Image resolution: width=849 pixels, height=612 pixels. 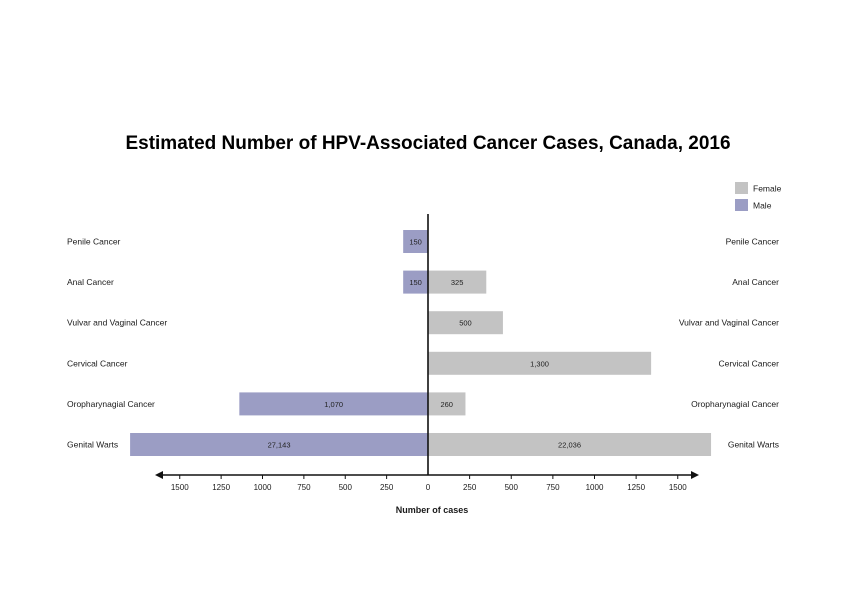 What do you see at coordinates (428, 487) in the screenshot?
I see `tick-label: 0` at bounding box center [428, 487].